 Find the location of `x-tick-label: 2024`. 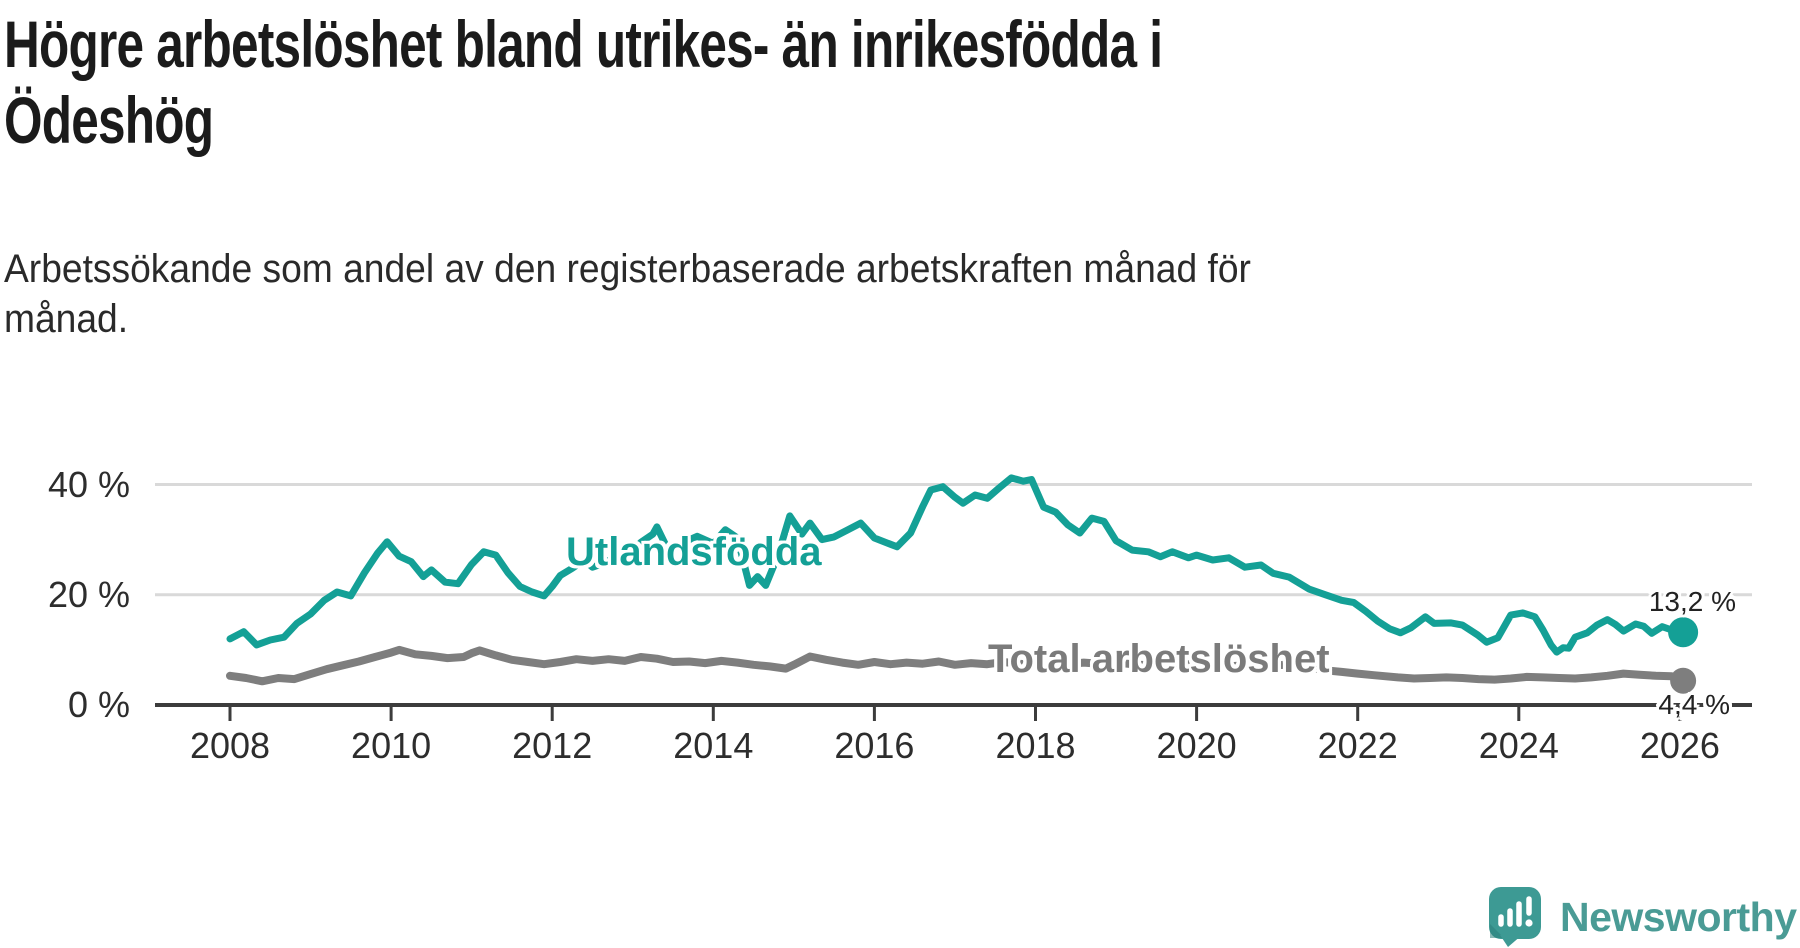

x-tick-label: 2024 is located at coordinates (1518, 745).